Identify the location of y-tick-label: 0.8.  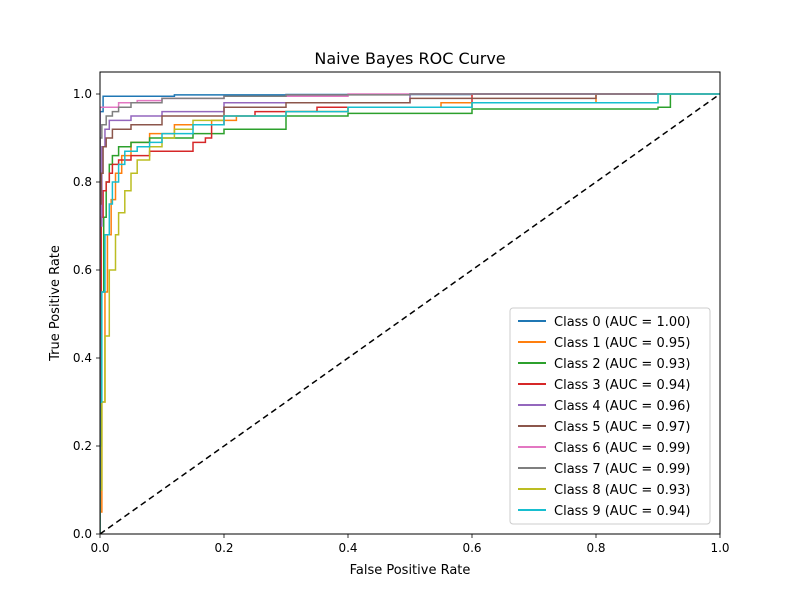
(82, 182).